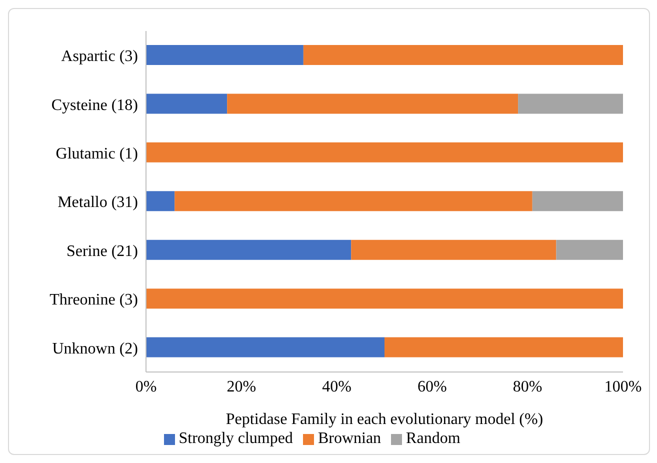 Image resolution: width=657 pixels, height=463 pixels. What do you see at coordinates (432, 387) in the screenshot?
I see `x-tick-label: 60%` at bounding box center [432, 387].